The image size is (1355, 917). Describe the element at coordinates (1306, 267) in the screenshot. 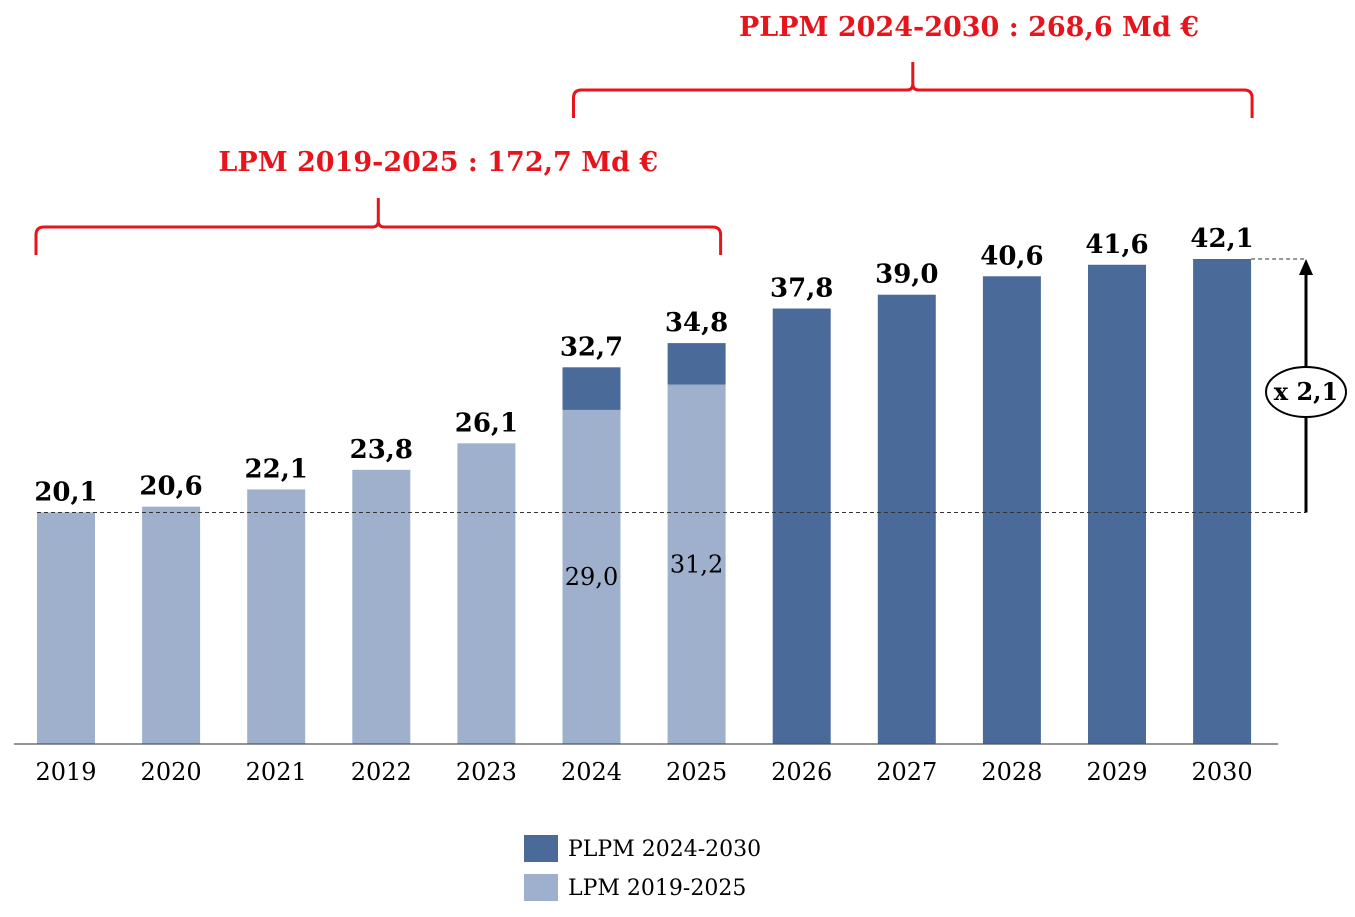

I see `growth-arrowhead-icon` at that location.